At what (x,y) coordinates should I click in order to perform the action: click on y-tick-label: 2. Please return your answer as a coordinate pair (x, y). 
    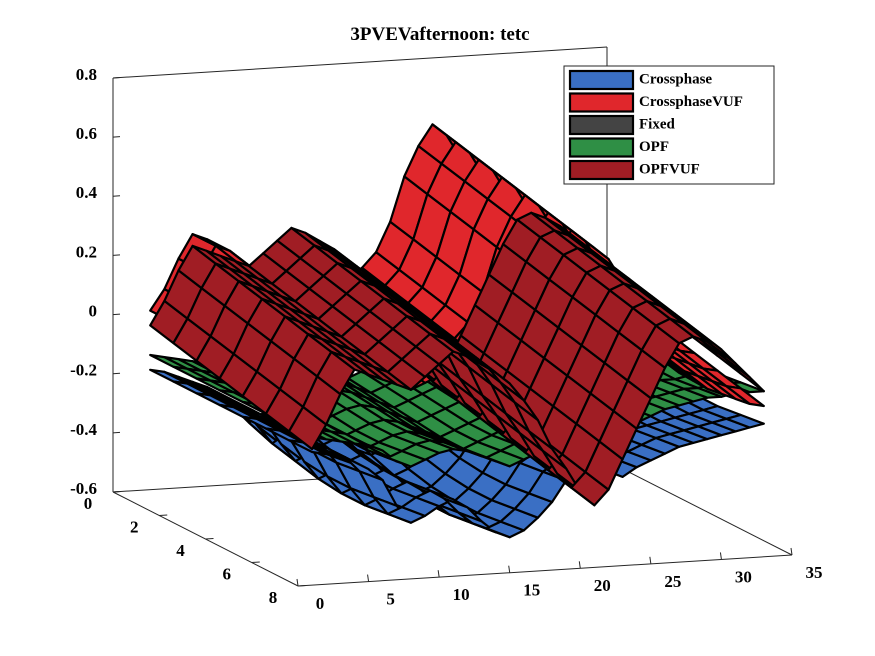
    Looking at the image, I should click on (134, 526).